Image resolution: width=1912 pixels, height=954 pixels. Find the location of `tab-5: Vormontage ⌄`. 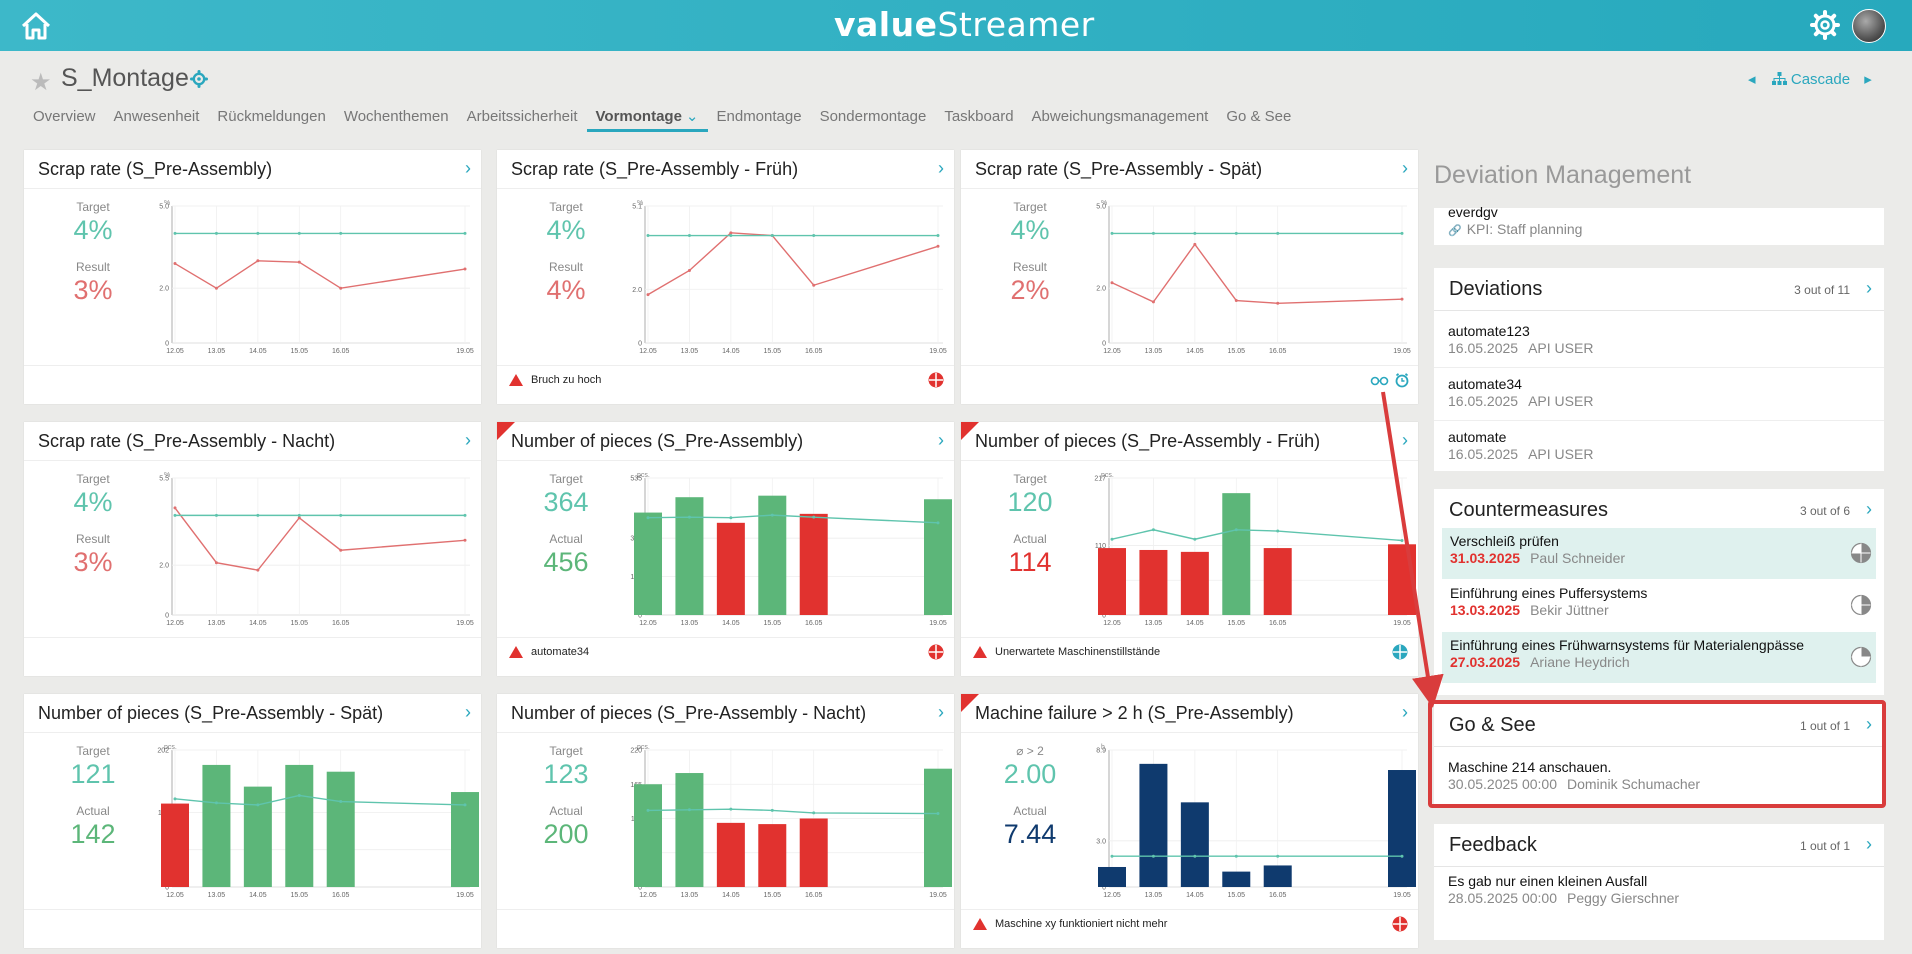

tab-5: Vormontage ⌄ is located at coordinates (647, 119).